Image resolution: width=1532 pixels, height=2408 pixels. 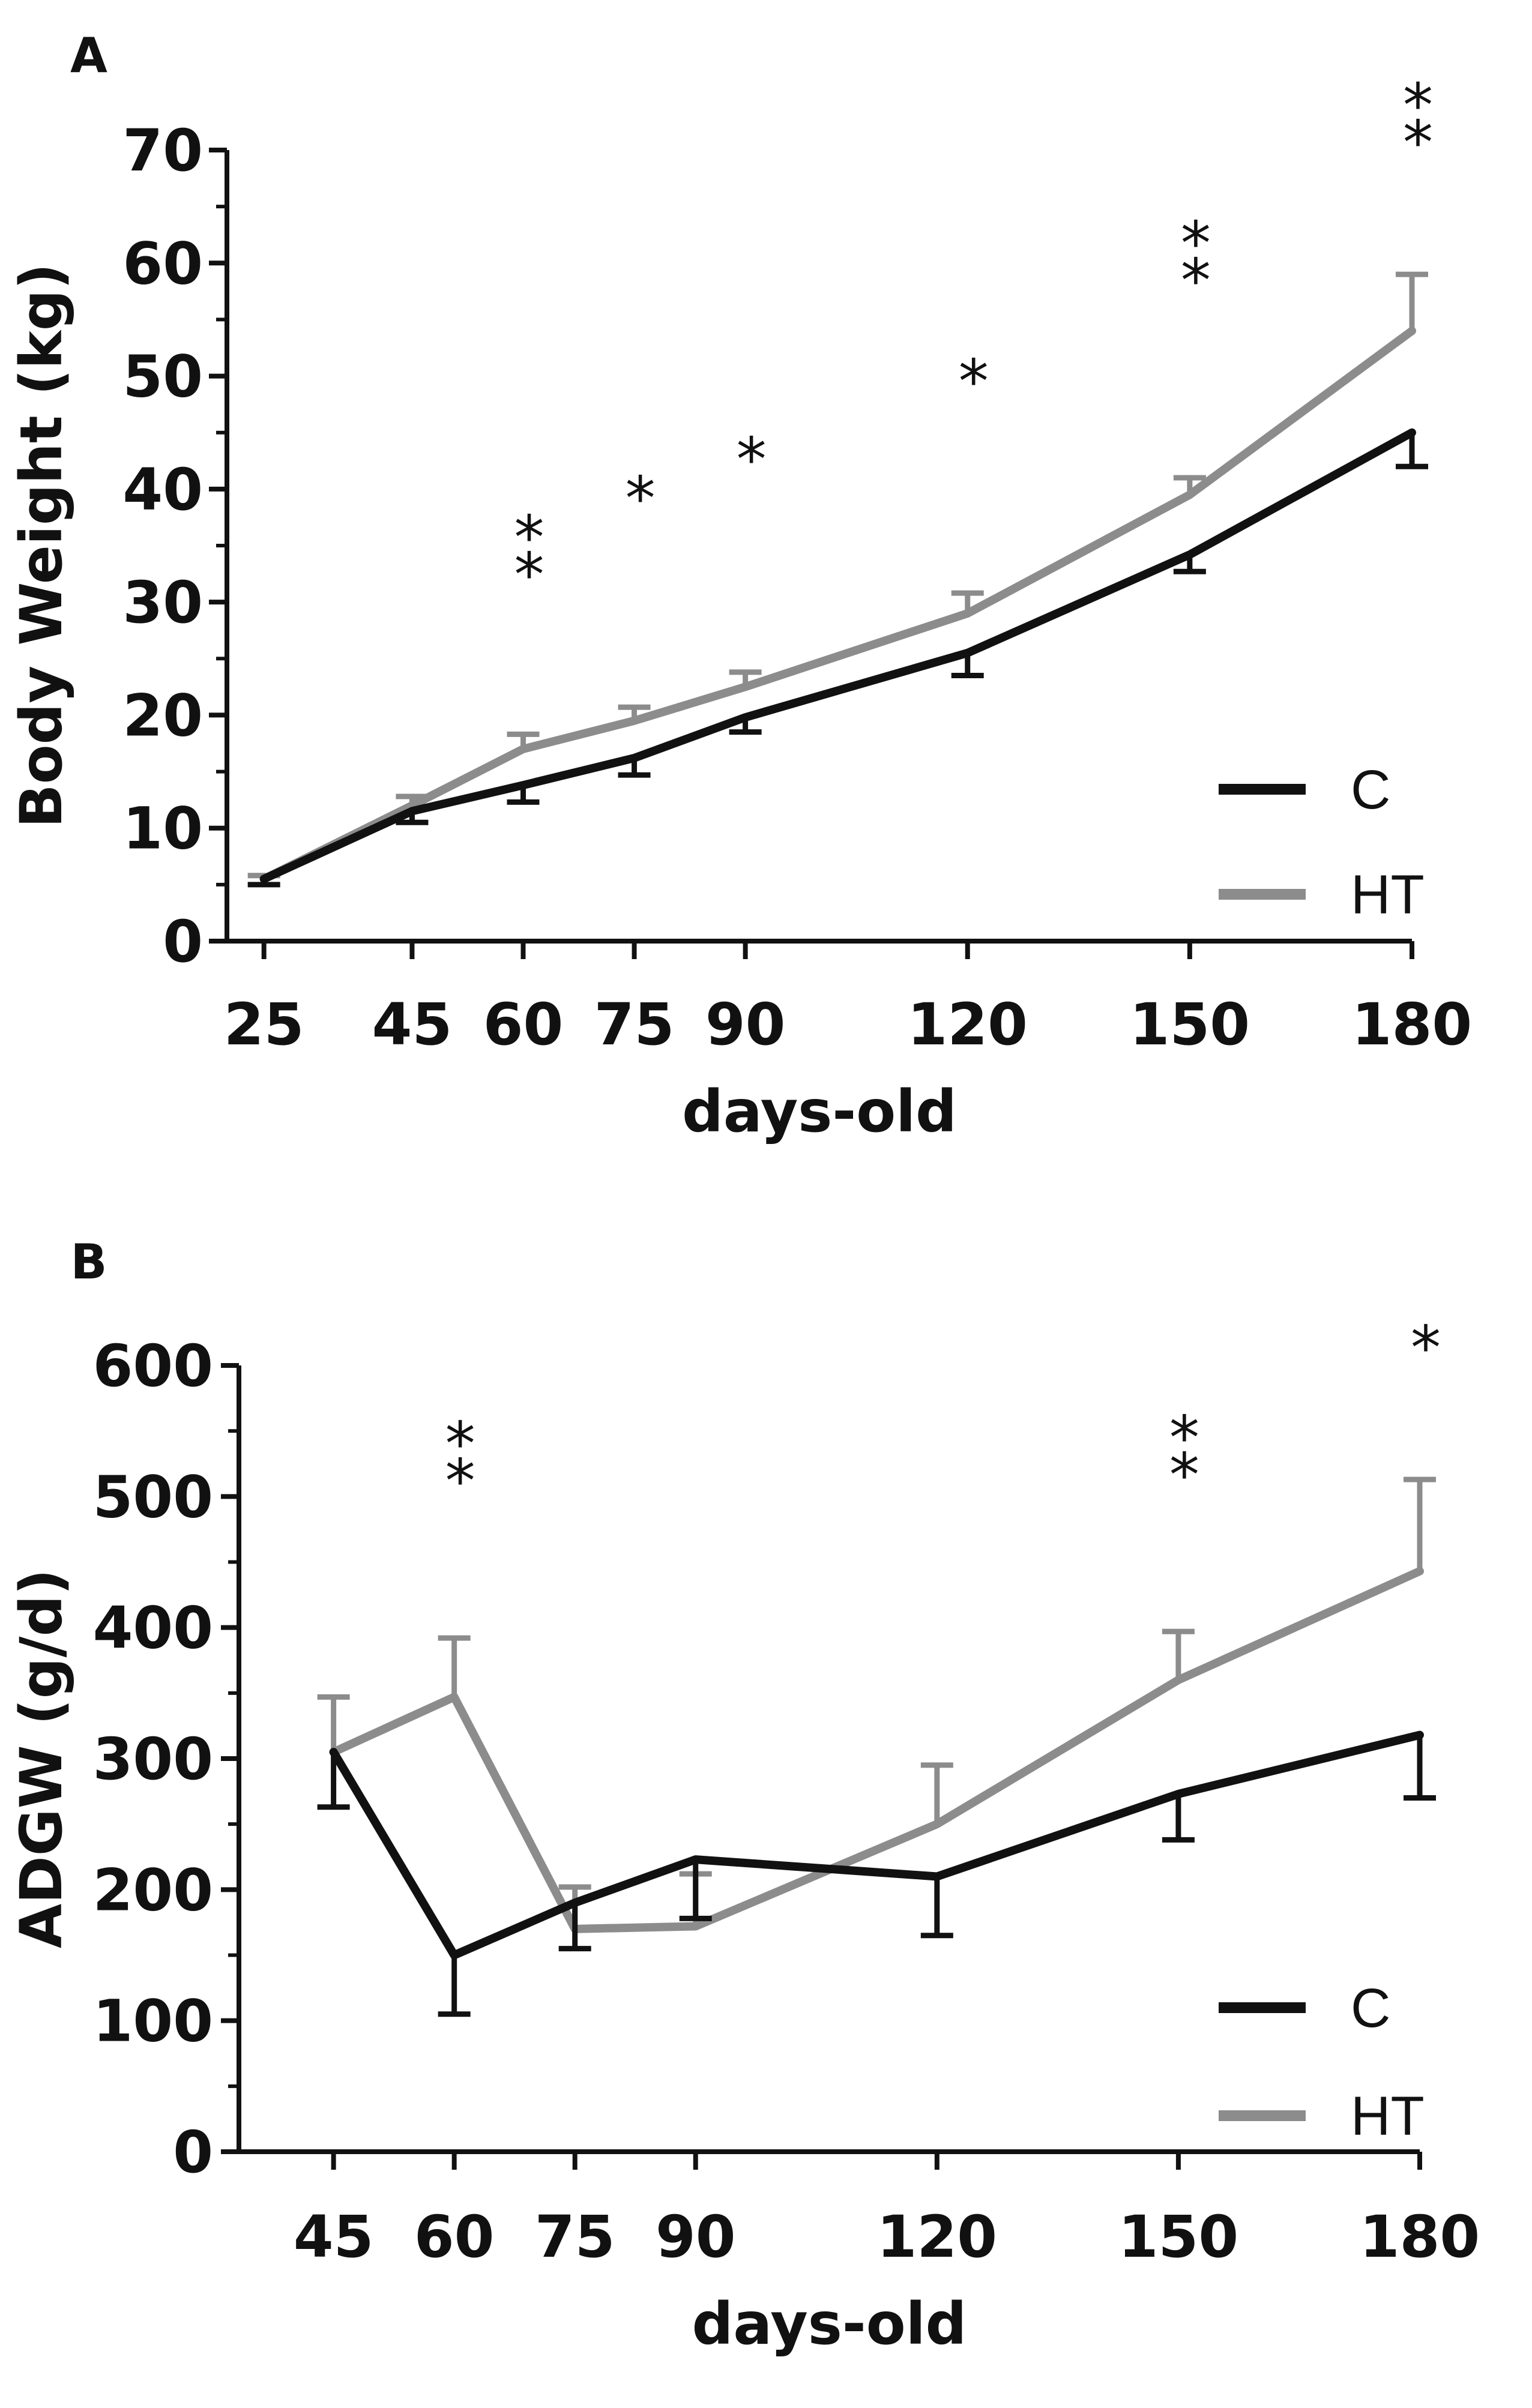 I want to click on y-tick-label: 70, so click(x=162, y=150).